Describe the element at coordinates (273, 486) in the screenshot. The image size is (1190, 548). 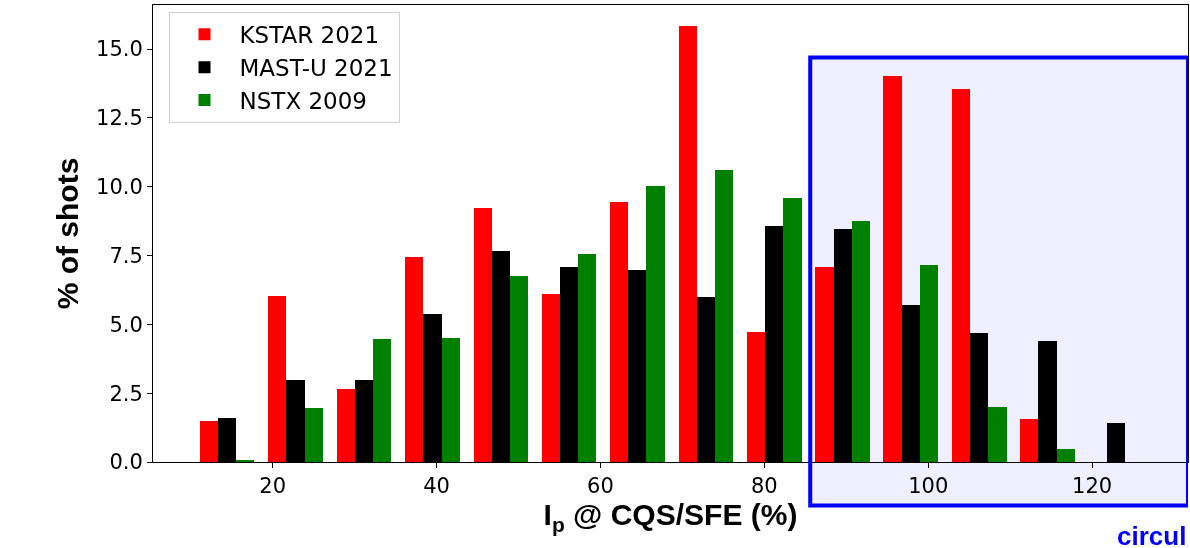
I see `x-tick-label: 20` at that location.